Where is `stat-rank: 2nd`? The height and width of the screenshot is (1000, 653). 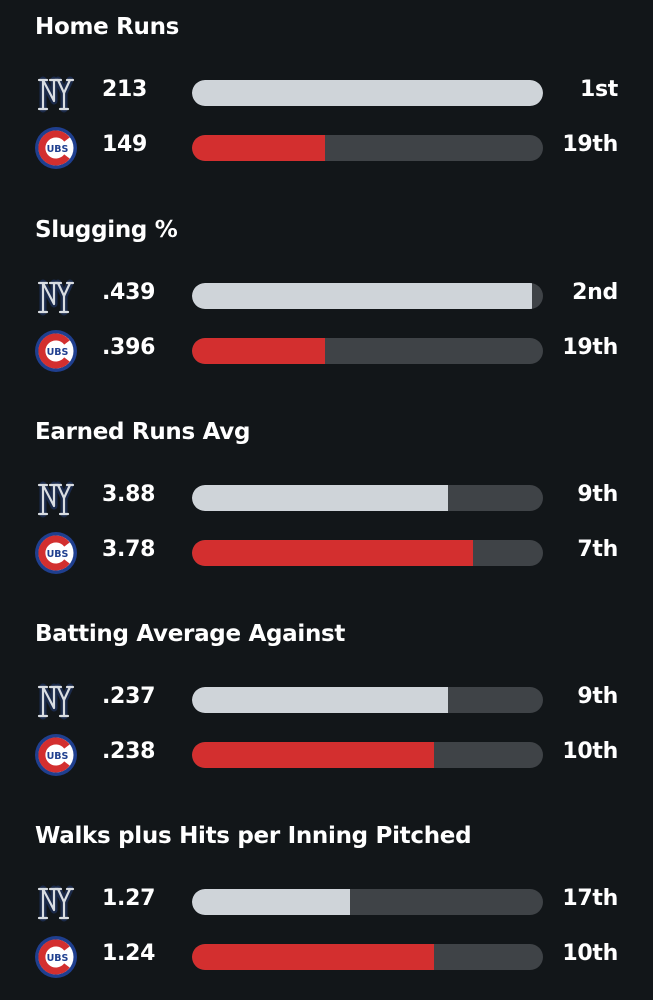 stat-rank: 2nd is located at coordinates (595, 292).